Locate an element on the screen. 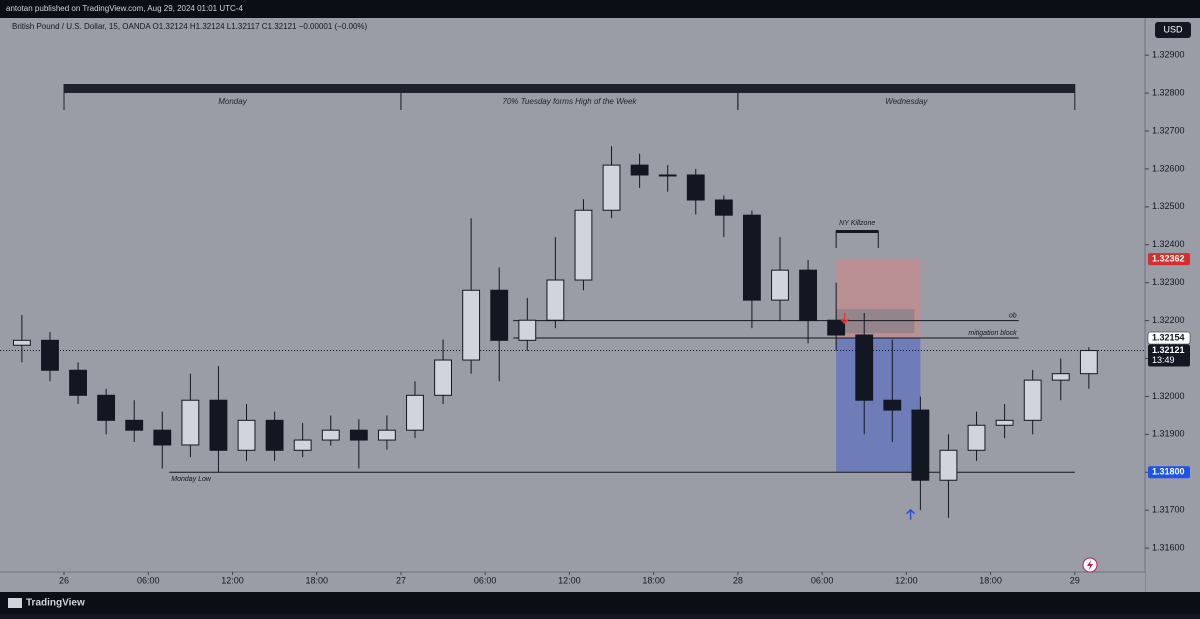 Image resolution: width=1200 pixels, height=619 pixels. x-tick-label: 26 is located at coordinates (64, 580).